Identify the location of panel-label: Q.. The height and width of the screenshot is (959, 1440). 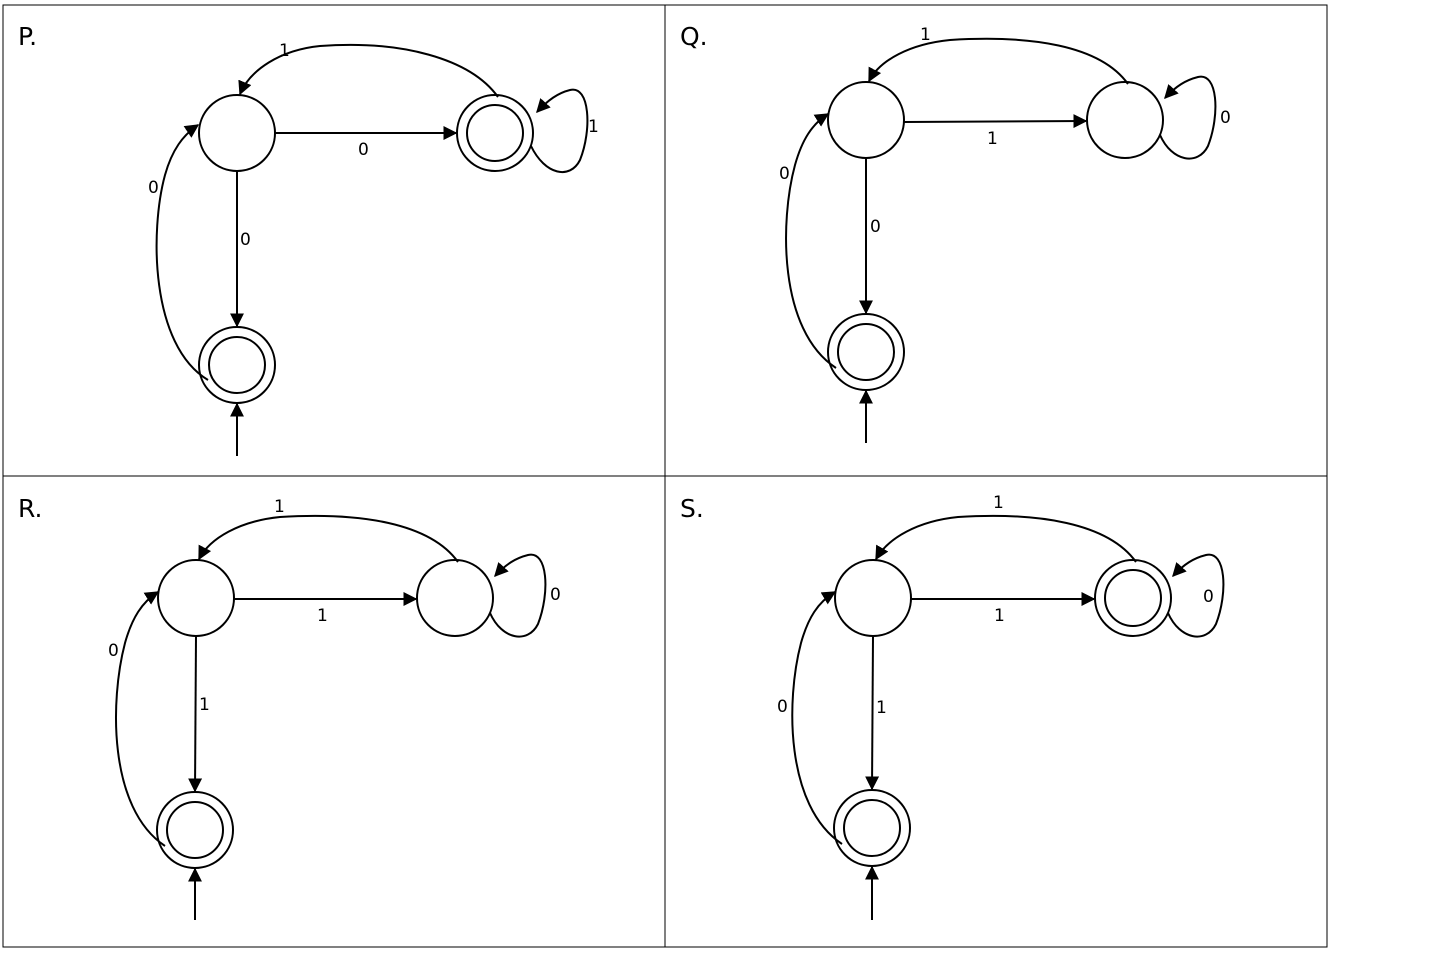
(694, 36).